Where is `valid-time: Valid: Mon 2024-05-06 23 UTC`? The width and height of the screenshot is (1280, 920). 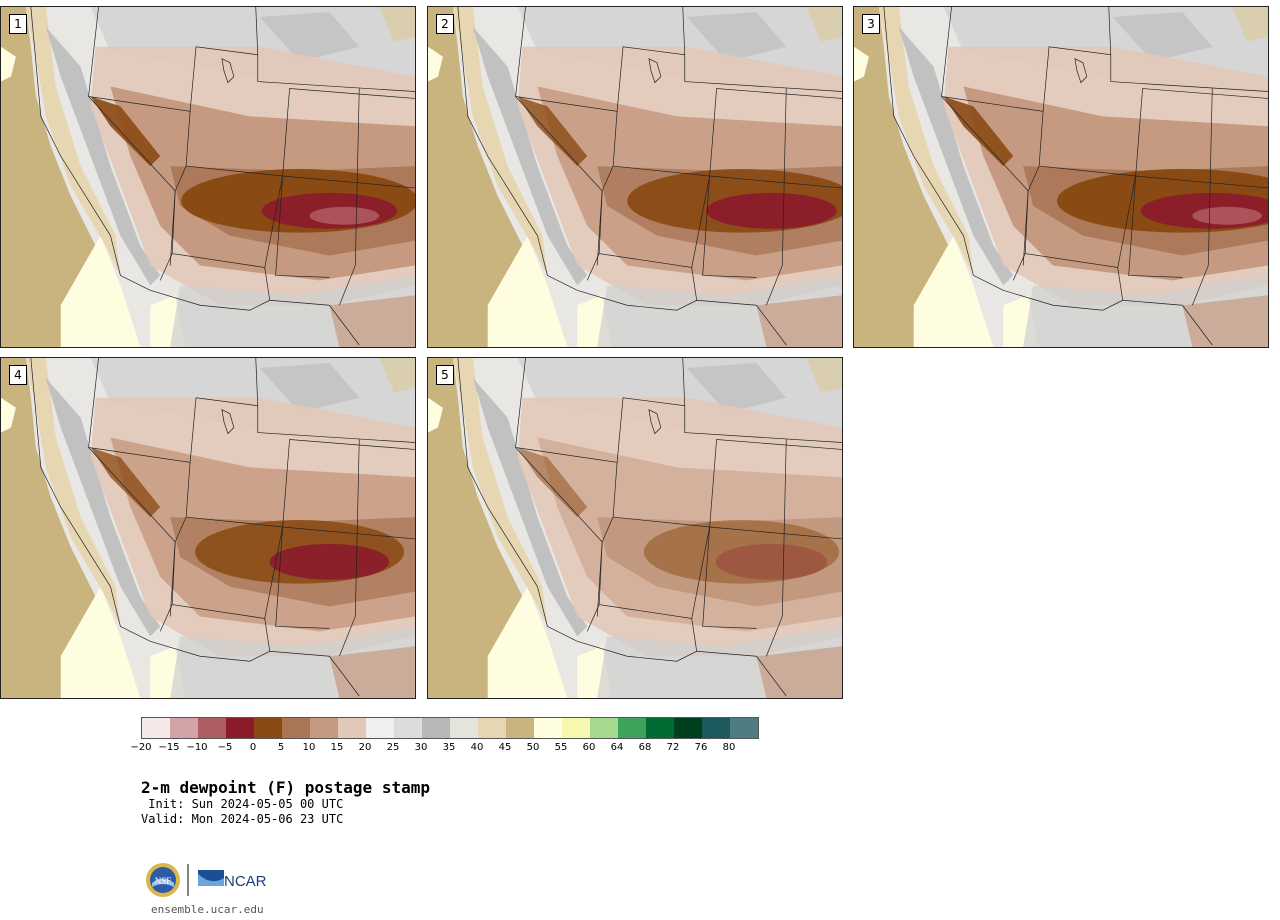 valid-time: Valid: Mon 2024-05-06 23 UTC is located at coordinates (242, 819).